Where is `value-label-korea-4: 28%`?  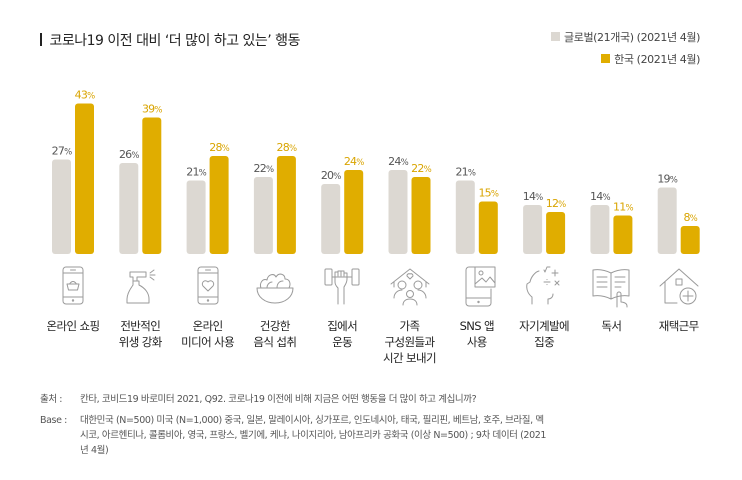
value-label-korea-4: 28% is located at coordinates (287, 147).